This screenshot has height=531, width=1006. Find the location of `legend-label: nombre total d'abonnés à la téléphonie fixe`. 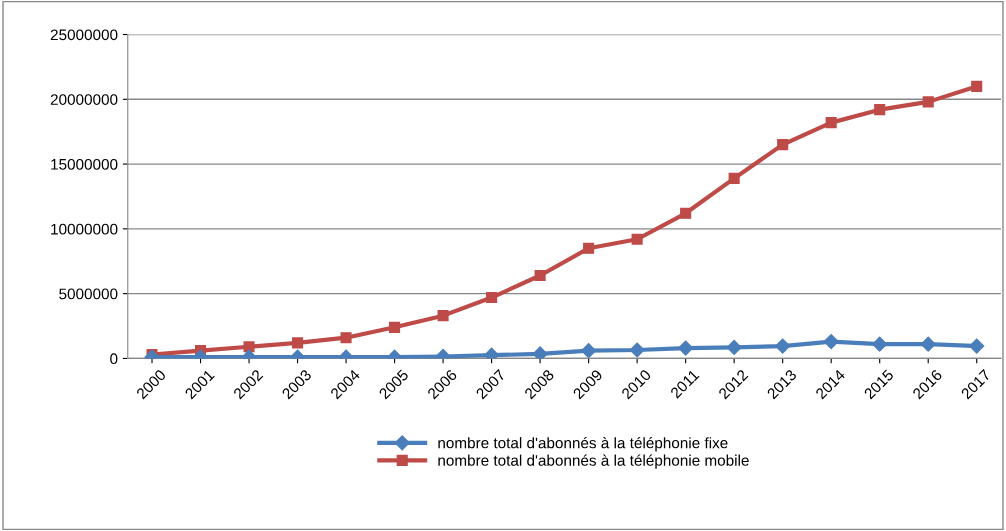

legend-label: nombre total d'abonnés à la téléphonie fixe is located at coordinates (583, 444).